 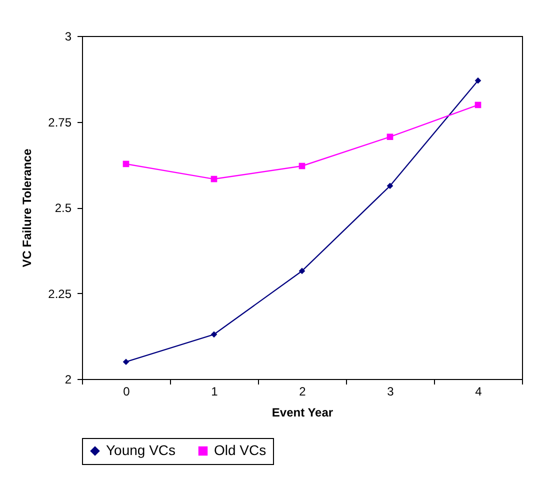 I want to click on x-axis-title: Event Year, so click(x=303, y=413).